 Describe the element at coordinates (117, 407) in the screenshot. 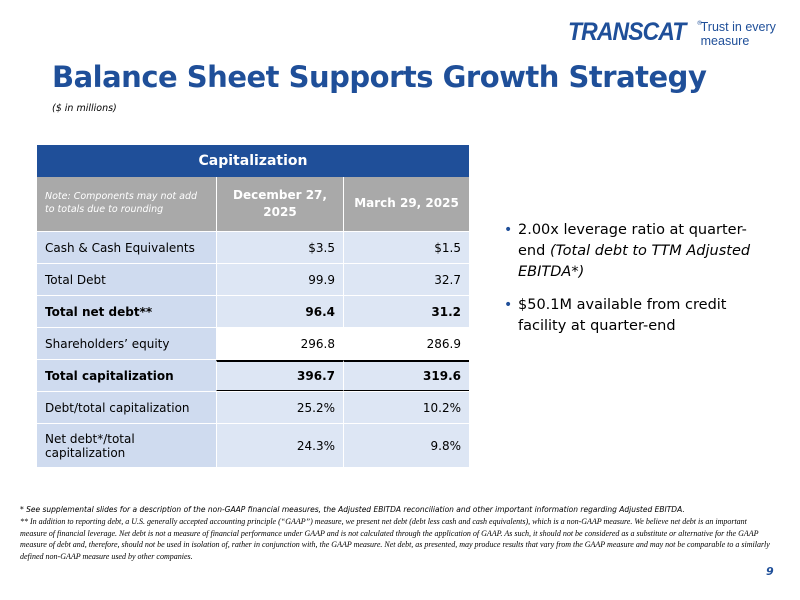

I see `row-label: Debt/total capitalization` at that location.